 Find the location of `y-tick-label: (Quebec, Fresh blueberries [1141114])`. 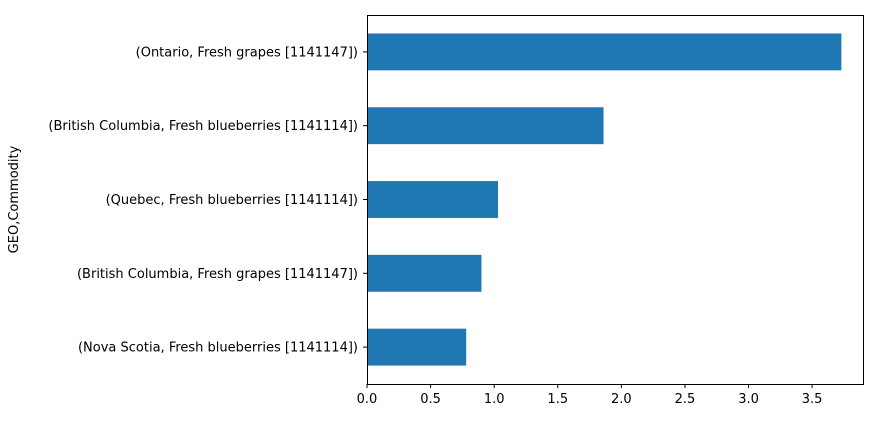

y-tick-label: (Quebec, Fresh blueberries [1141114]) is located at coordinates (232, 200).